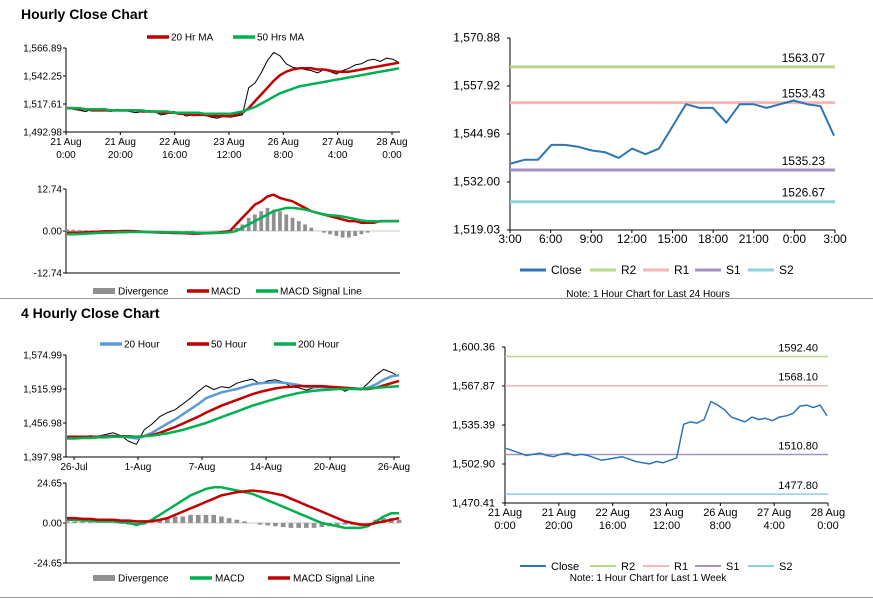  What do you see at coordinates (476, 134) in the screenshot?
I see `hourly-close-24h-y-tick-label: 1,544.96` at bounding box center [476, 134].